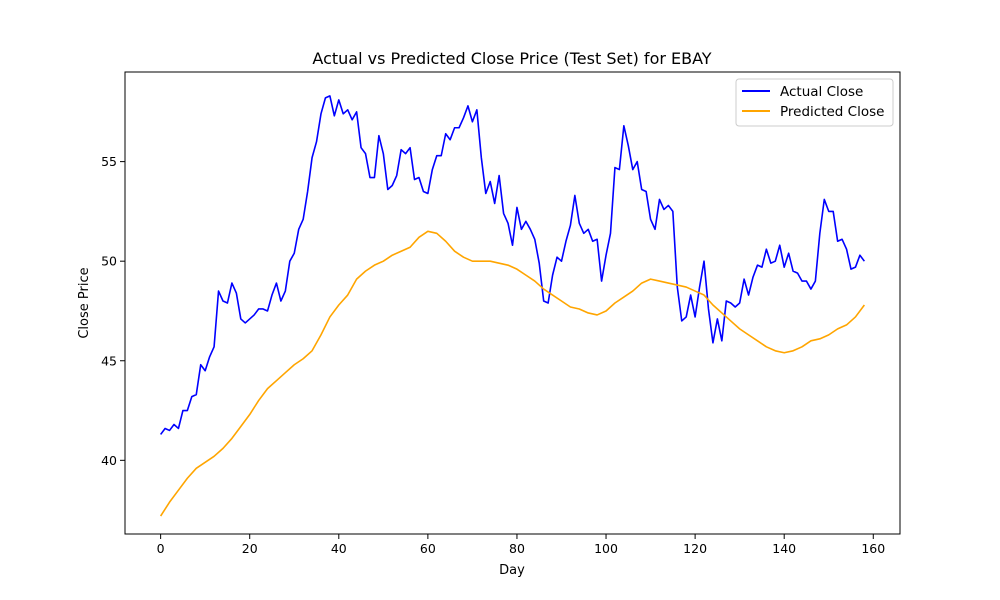 The height and width of the screenshot is (600, 1000). I want to click on x-tick-label: 60, so click(428, 548).